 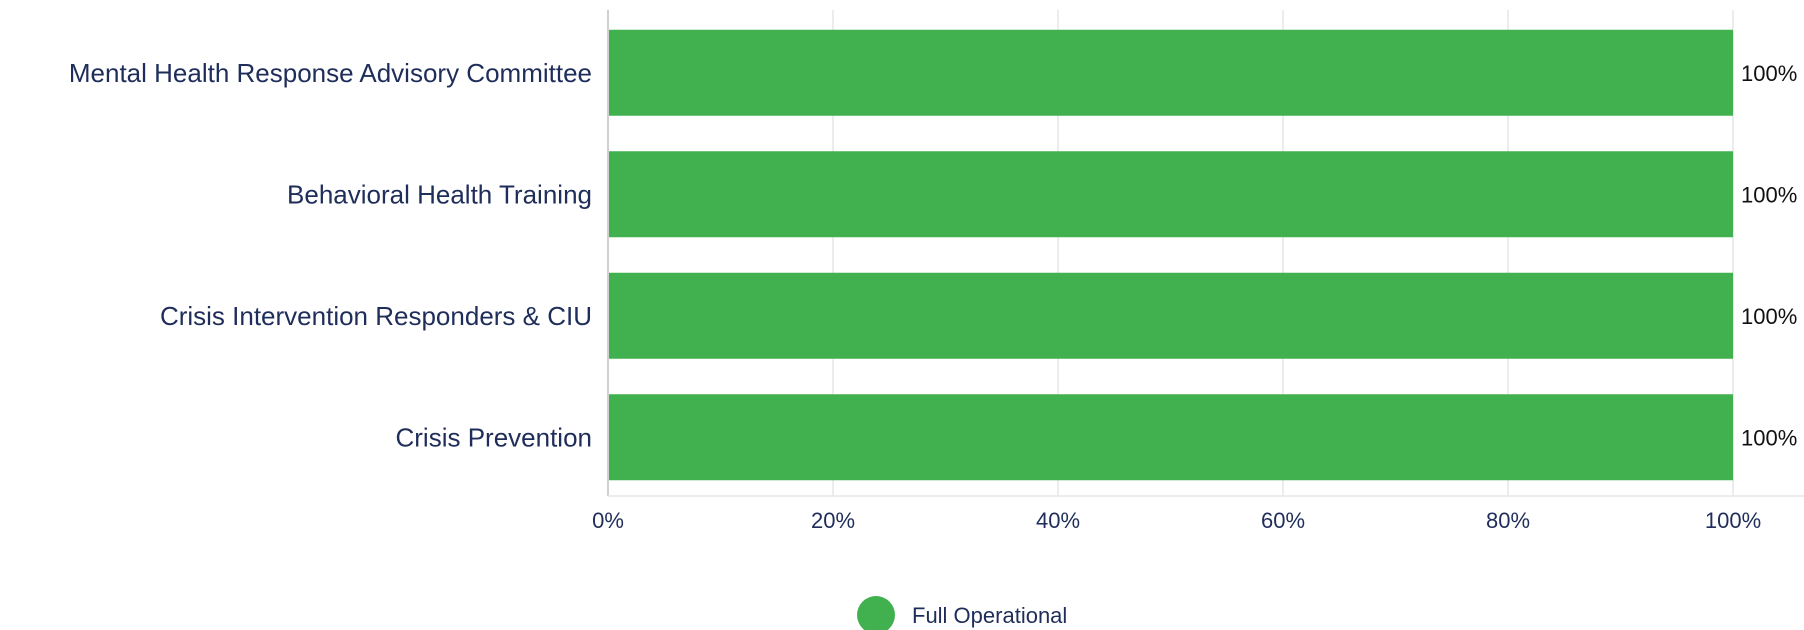 I want to click on x-tick-label: 0%, so click(x=608, y=520).